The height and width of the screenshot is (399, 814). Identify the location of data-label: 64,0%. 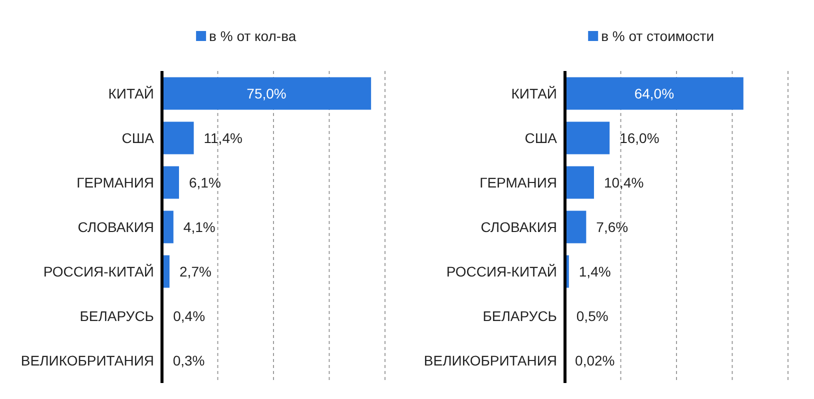
(654, 93).